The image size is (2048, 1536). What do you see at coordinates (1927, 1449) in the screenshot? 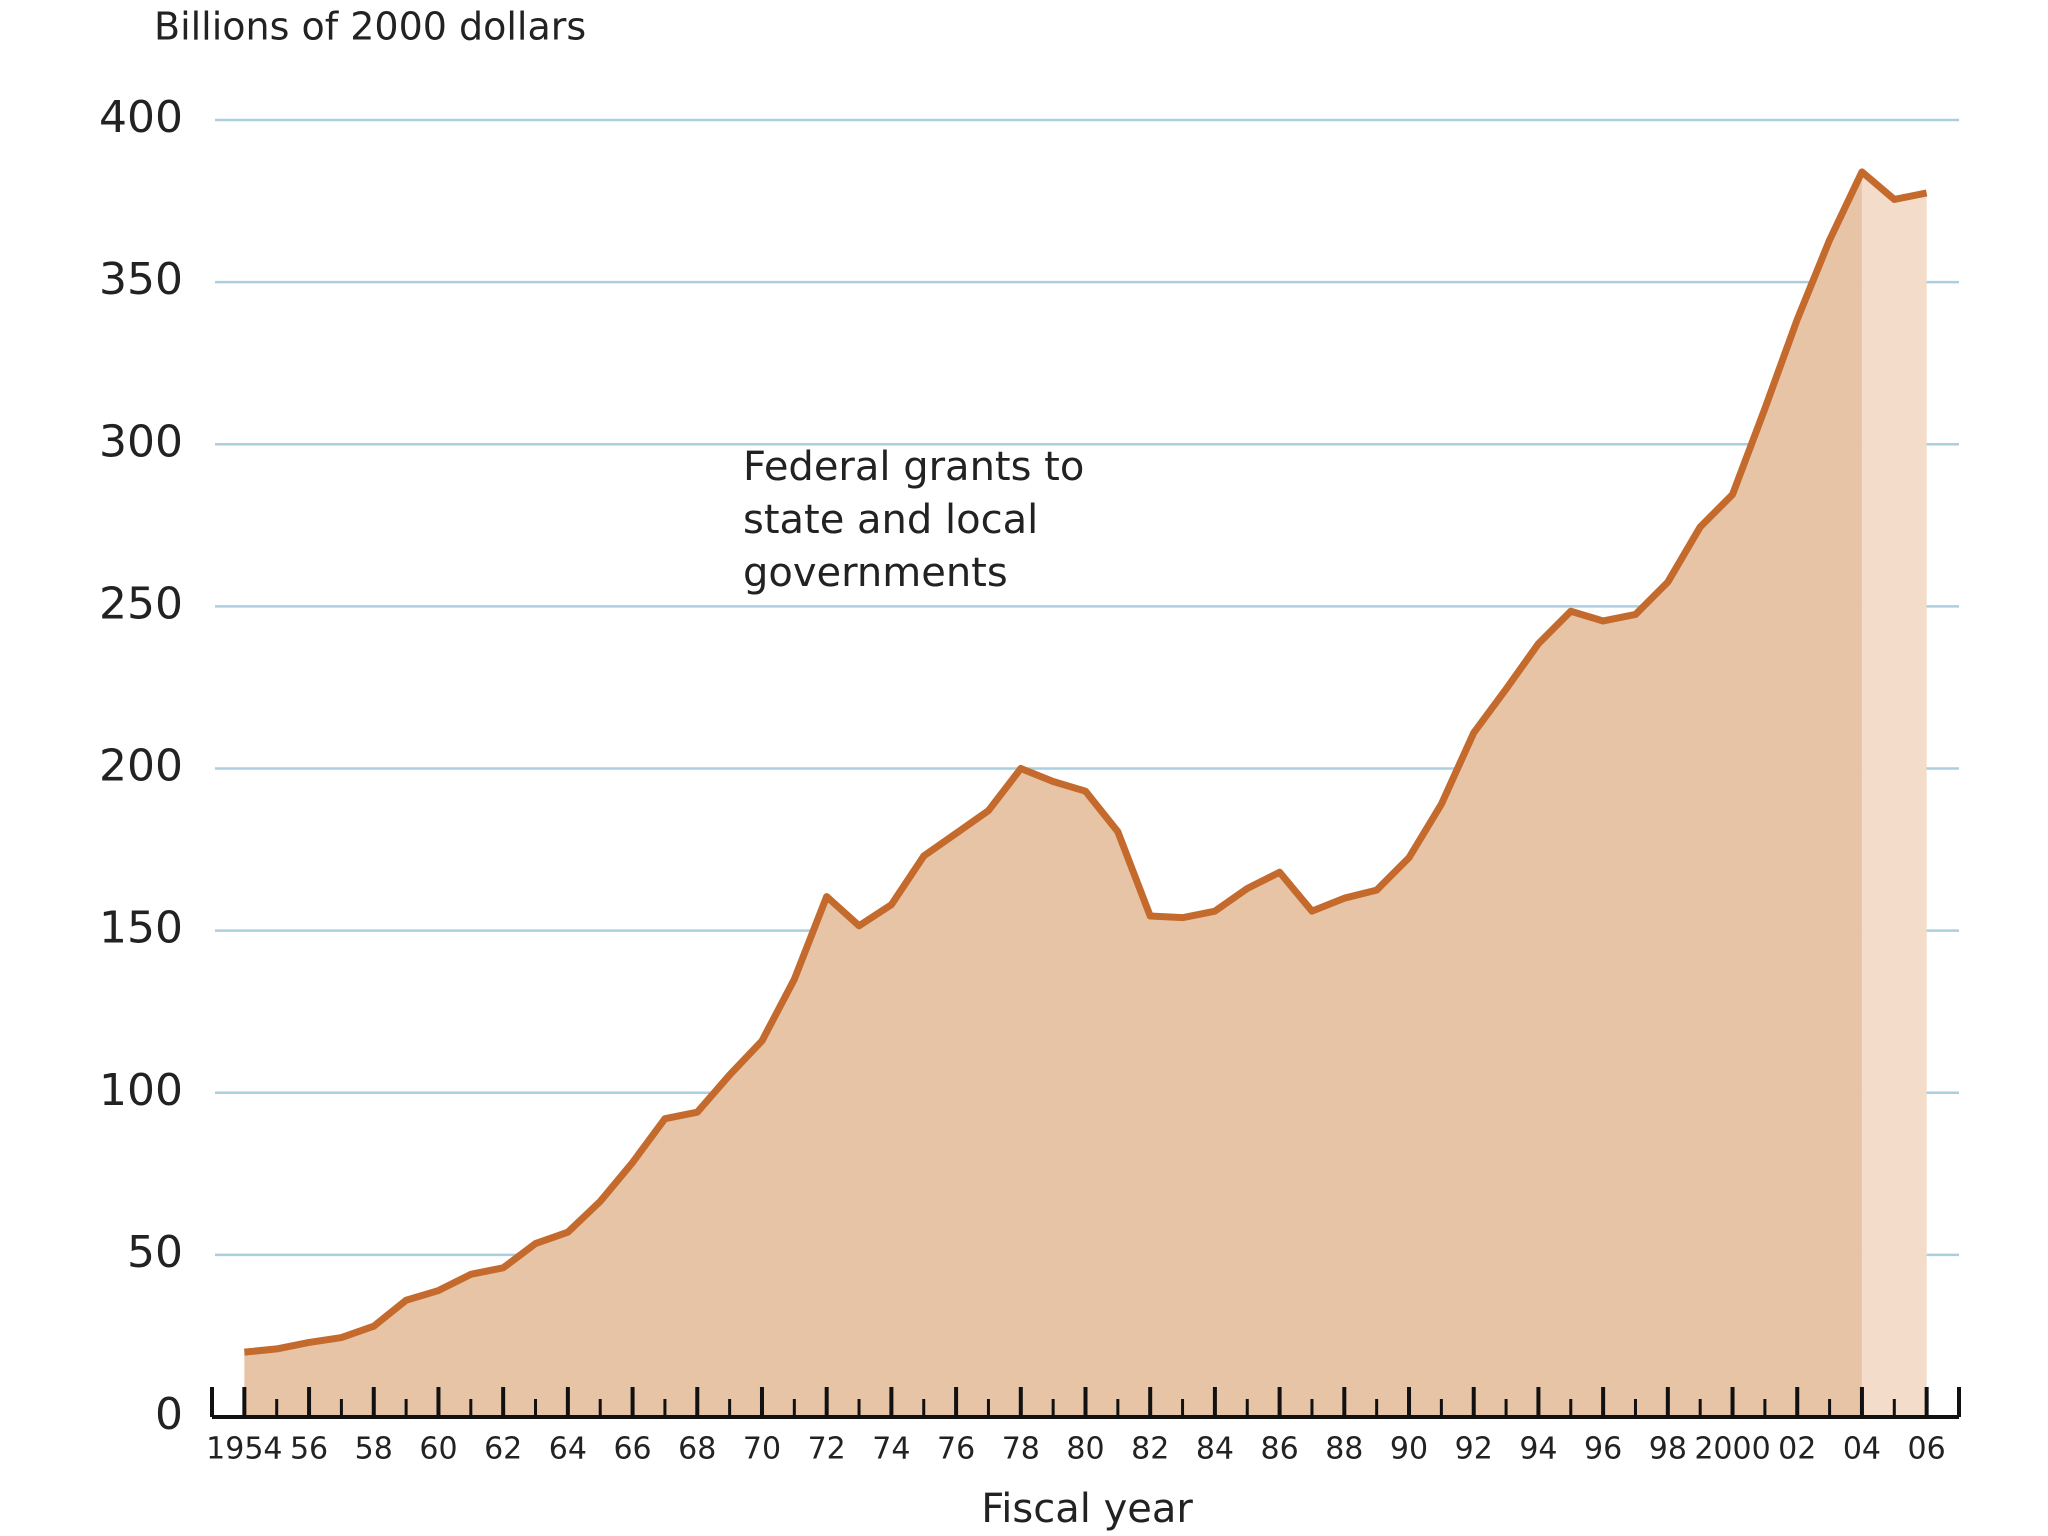
I see `x-tick-label: 06` at bounding box center [1927, 1449].